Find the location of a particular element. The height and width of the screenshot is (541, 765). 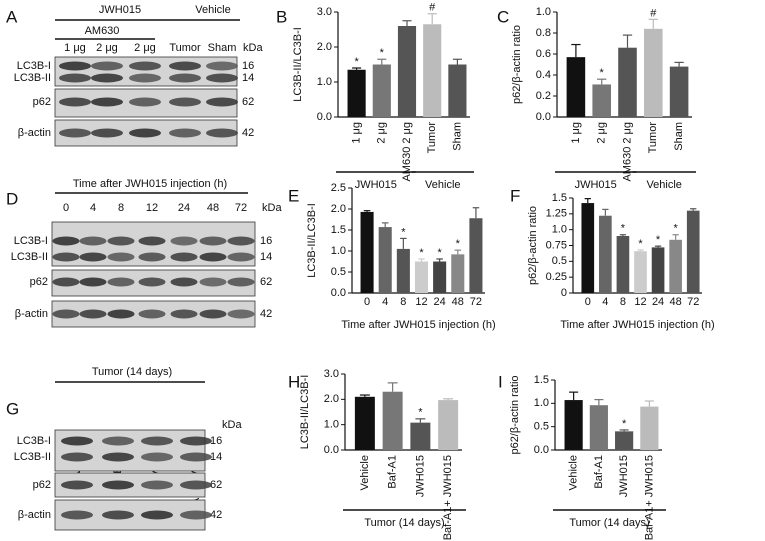

y-tick-label: 1.25 is located at coordinates (556, 214).